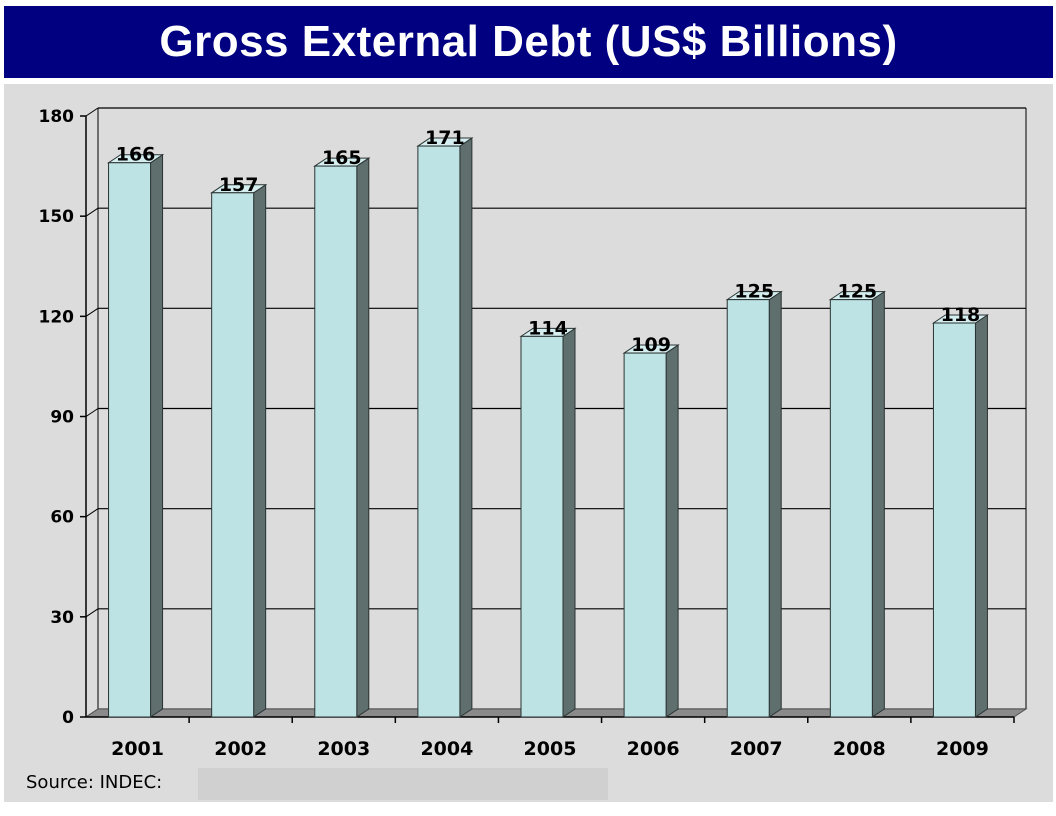 The width and height of the screenshot is (1056, 816). What do you see at coordinates (961, 315) in the screenshot?
I see `data-label: 118` at bounding box center [961, 315].